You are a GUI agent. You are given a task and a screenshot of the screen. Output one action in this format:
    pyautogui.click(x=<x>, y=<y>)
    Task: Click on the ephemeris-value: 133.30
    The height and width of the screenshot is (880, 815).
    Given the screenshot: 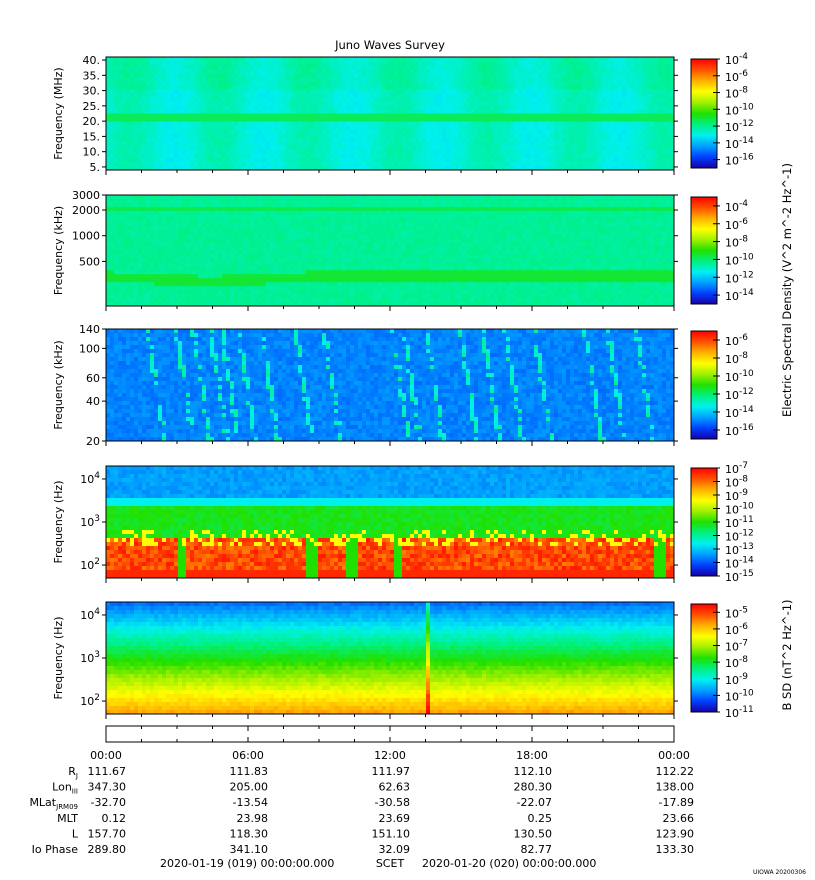 What is the action you would take?
    pyautogui.click(x=675, y=849)
    